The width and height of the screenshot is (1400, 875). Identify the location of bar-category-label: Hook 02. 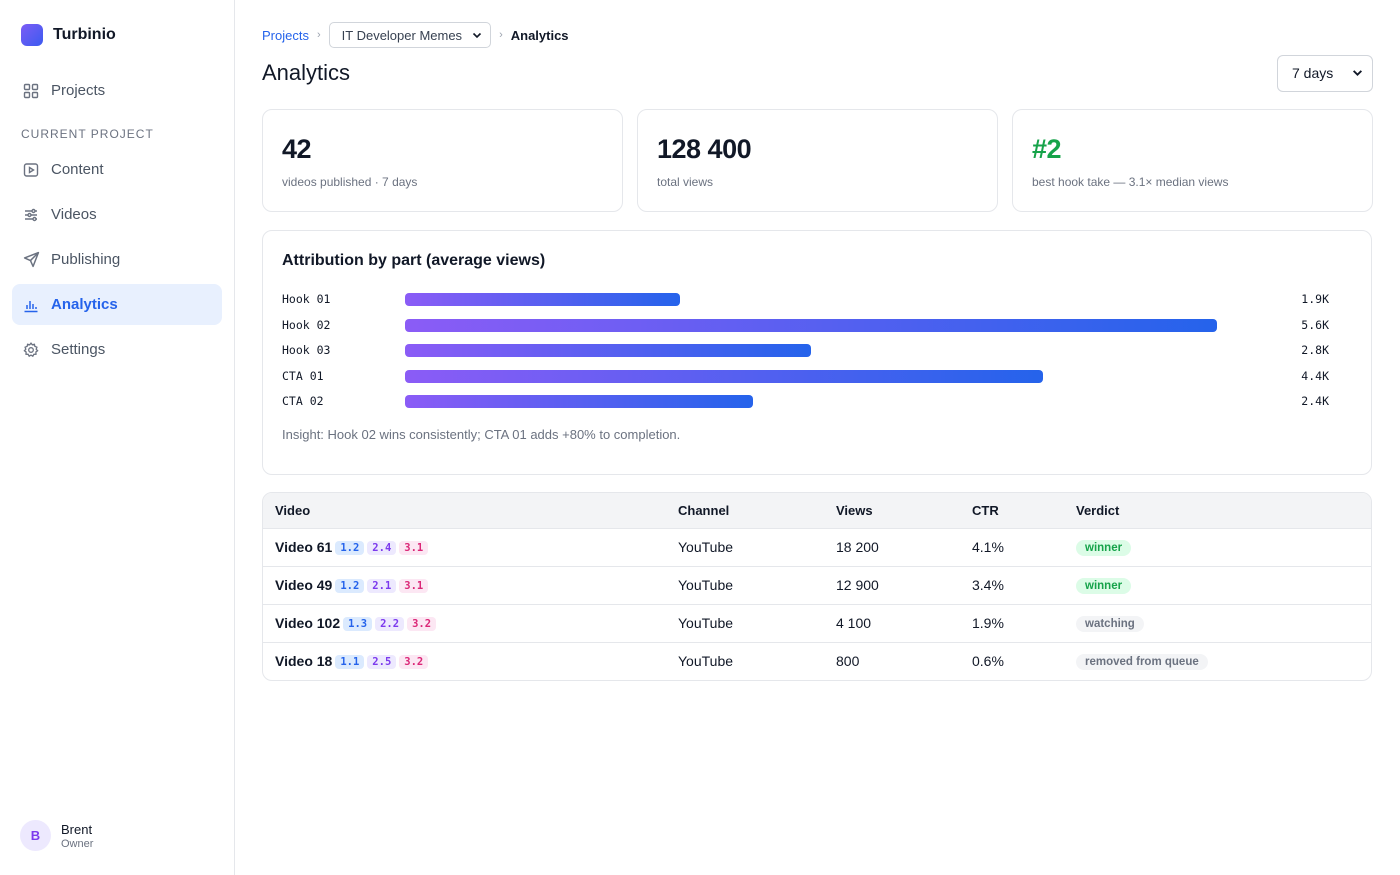
(306, 324).